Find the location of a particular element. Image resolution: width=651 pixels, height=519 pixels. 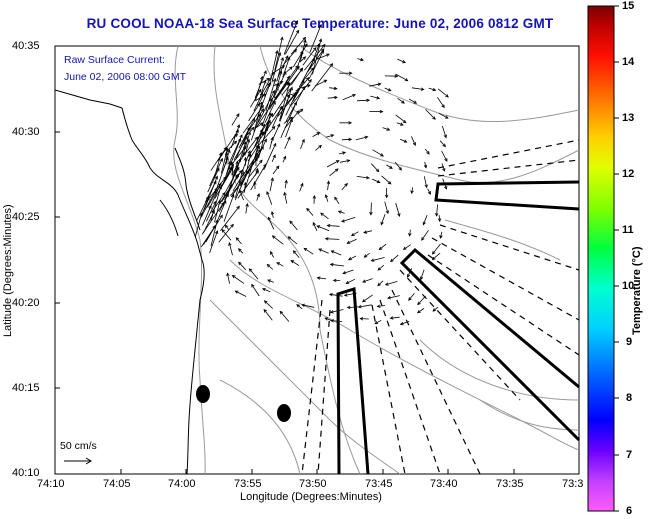

x-tick-label: 73:55 is located at coordinates (248, 484).